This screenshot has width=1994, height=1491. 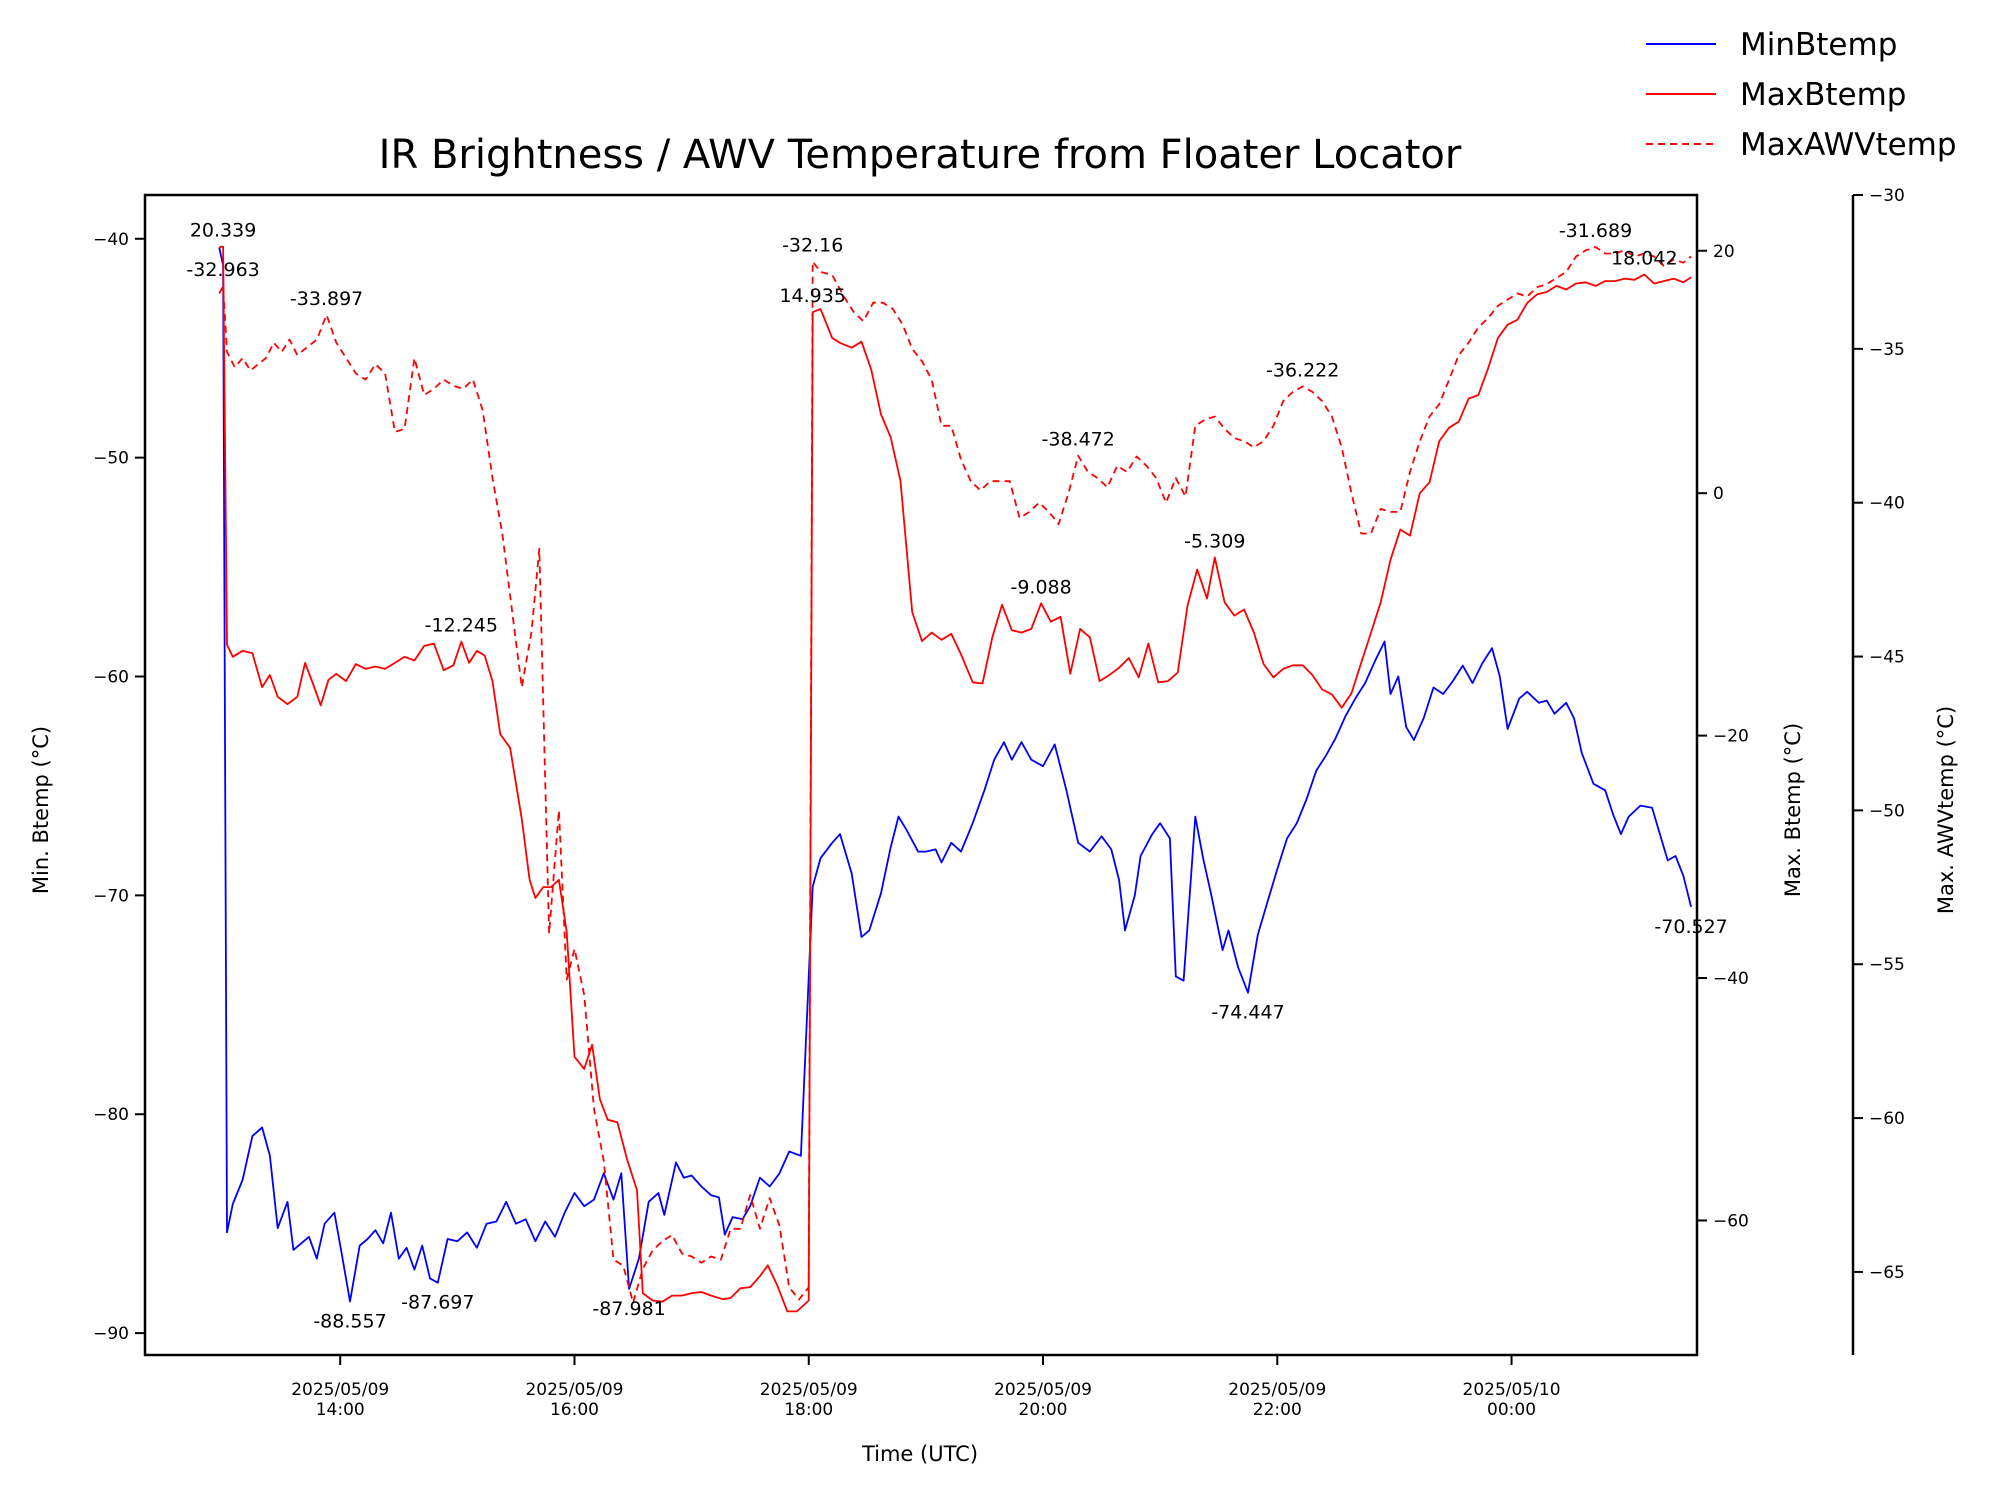 I want to click on data-annotation: -70.527, so click(x=1690, y=927).